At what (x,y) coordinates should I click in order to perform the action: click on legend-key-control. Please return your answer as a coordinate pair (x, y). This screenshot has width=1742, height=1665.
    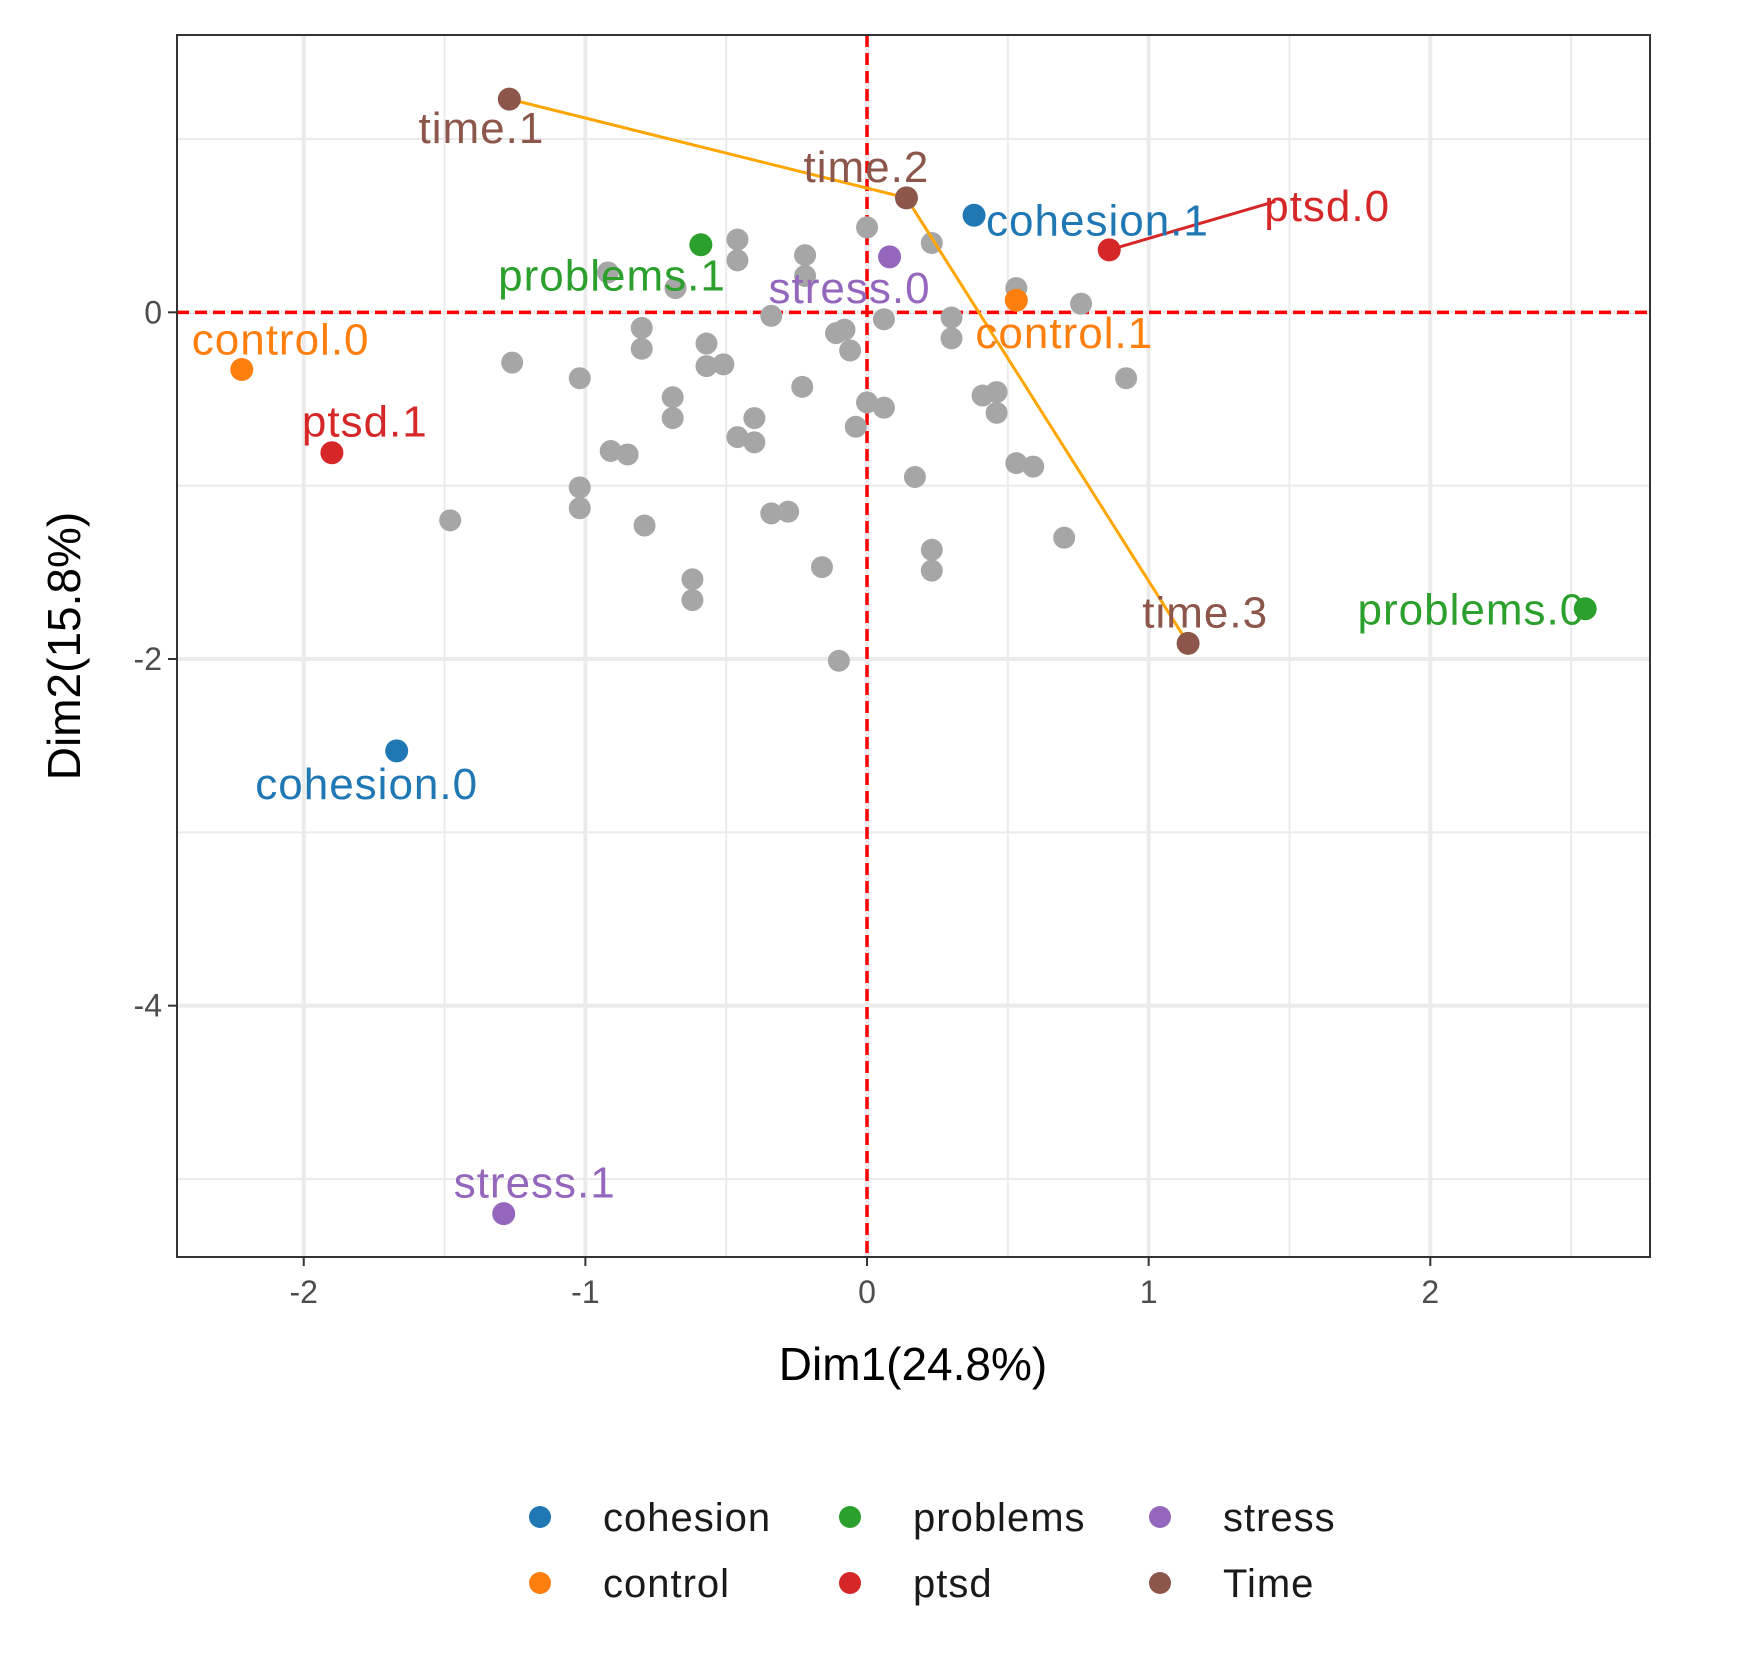
    Looking at the image, I should click on (540, 1583).